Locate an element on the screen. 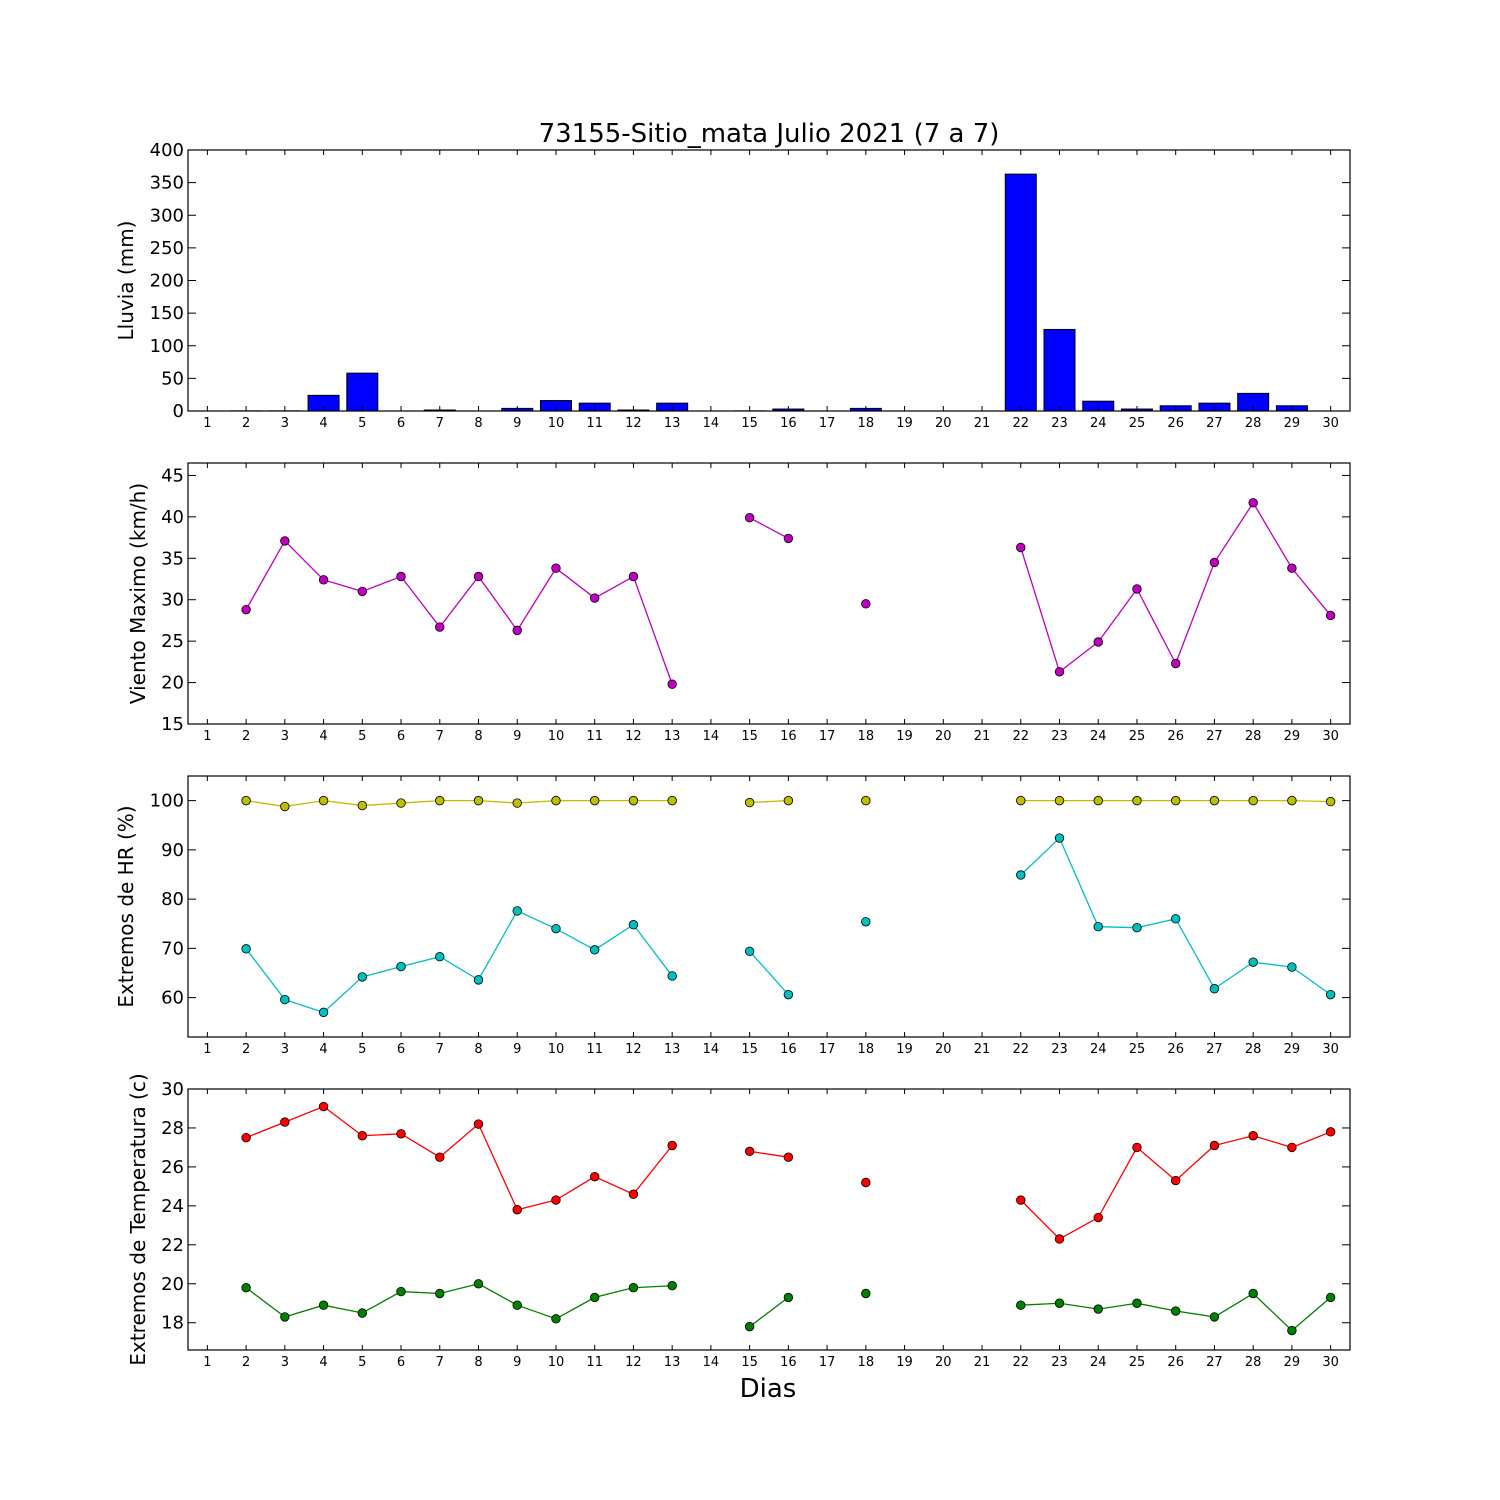 Image resolution: width=1500 pixels, height=1500 pixels. x-tick-label: 7 is located at coordinates (440, 1049).